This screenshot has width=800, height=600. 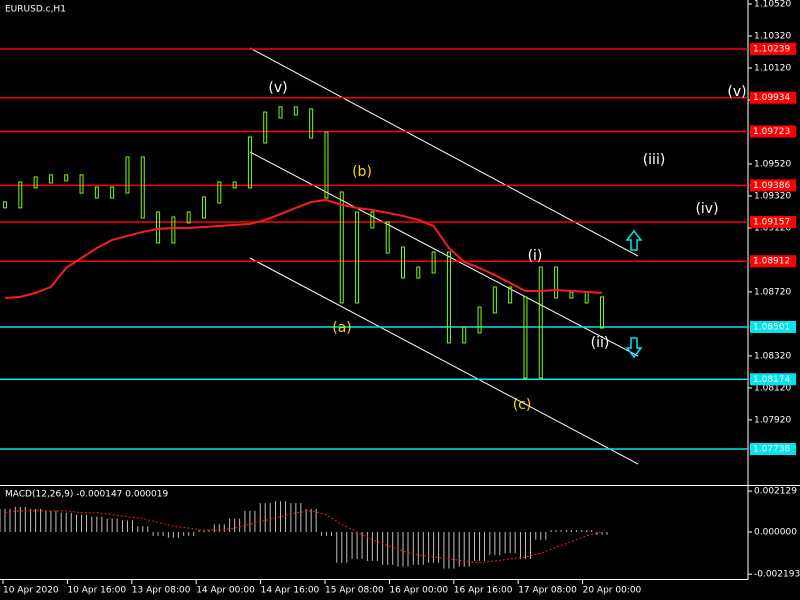 I want to click on level-label: 1.08174, so click(x=771, y=380).